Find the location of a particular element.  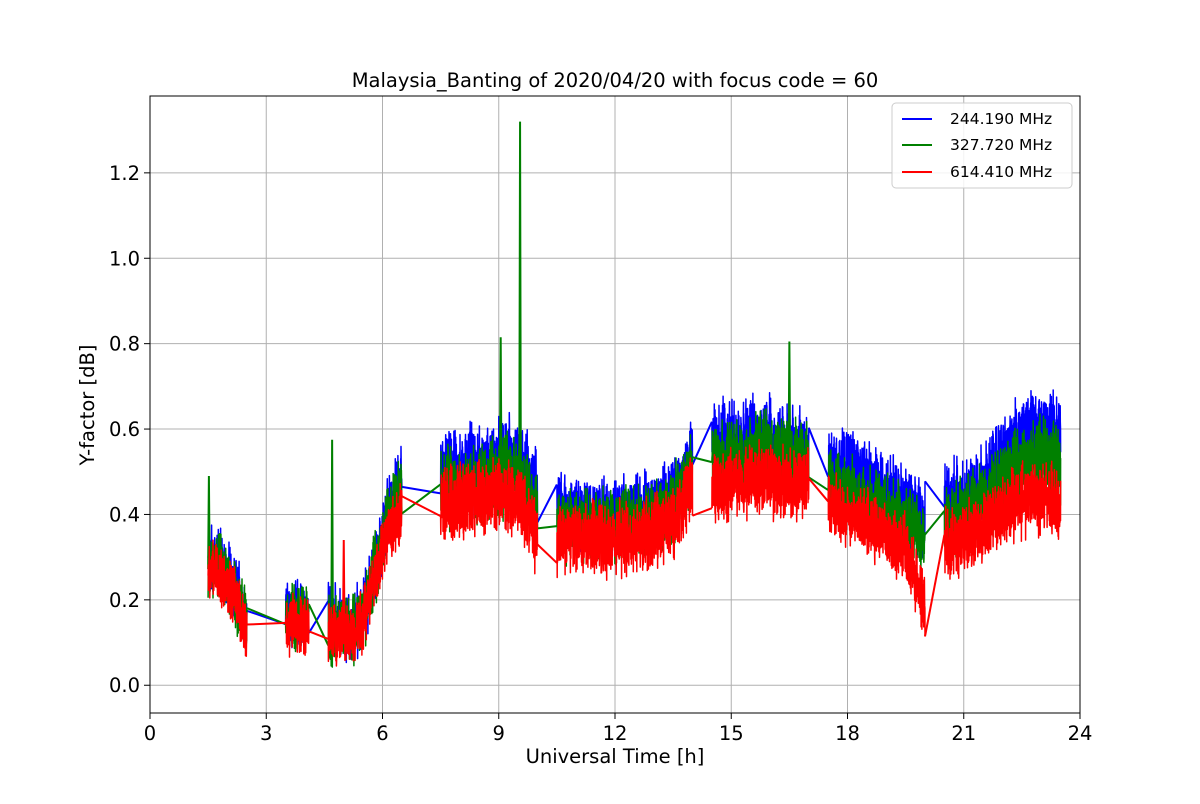

y-axis-label: Y-factor [dB] is located at coordinates (87, 406).